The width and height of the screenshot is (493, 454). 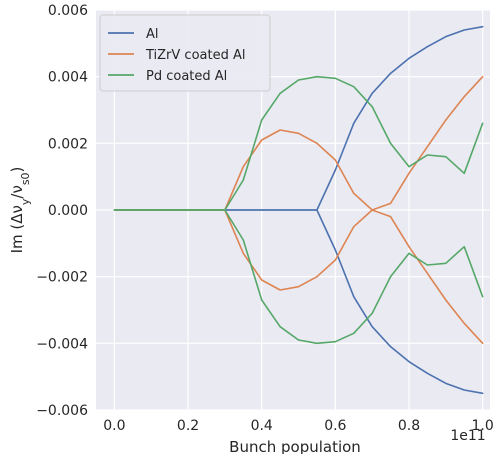 What do you see at coordinates (68, 11) in the screenshot?
I see `y-tick-label: 0.006` at bounding box center [68, 11].